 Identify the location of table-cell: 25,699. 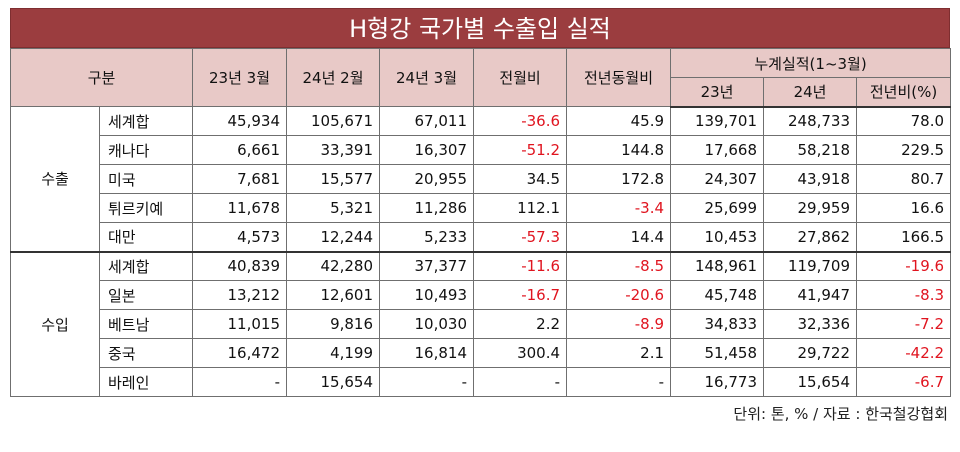
(717, 208).